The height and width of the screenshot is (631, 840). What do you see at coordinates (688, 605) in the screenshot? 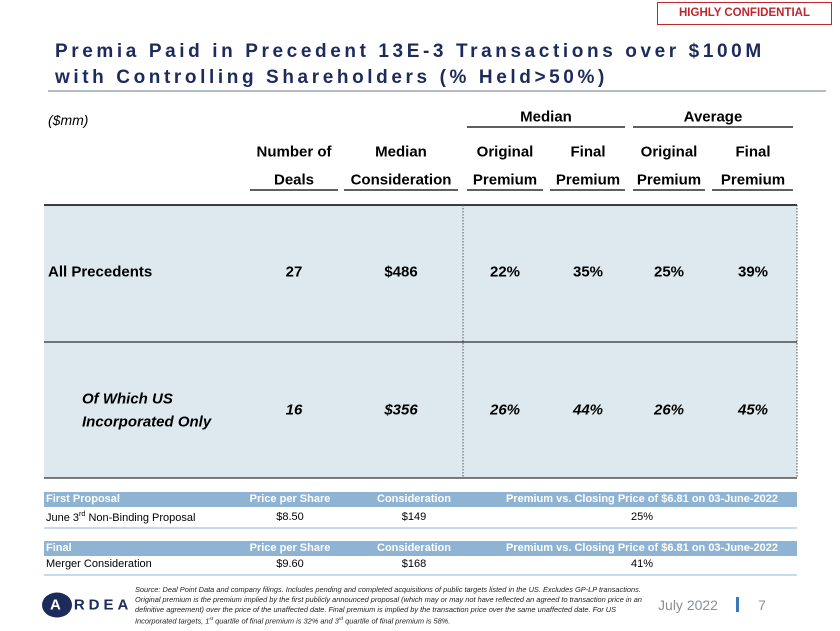
I see `footer-date: July 2022` at bounding box center [688, 605].